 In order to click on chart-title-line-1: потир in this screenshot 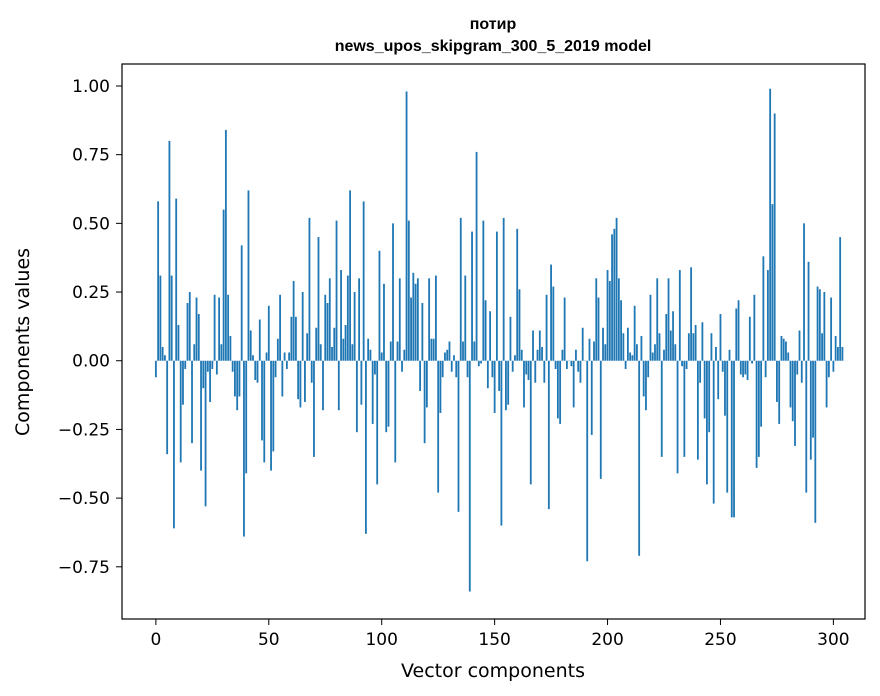, I will do `click(493, 24)`.